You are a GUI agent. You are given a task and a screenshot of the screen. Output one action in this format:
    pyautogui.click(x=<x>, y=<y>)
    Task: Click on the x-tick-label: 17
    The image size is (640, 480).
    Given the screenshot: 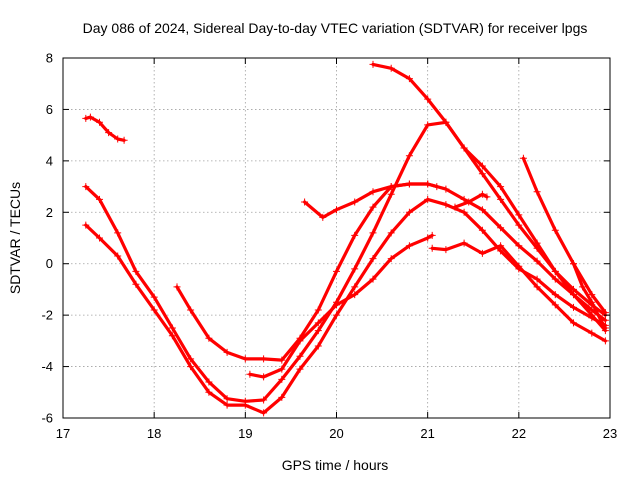 What is the action you would take?
    pyautogui.click(x=63, y=433)
    